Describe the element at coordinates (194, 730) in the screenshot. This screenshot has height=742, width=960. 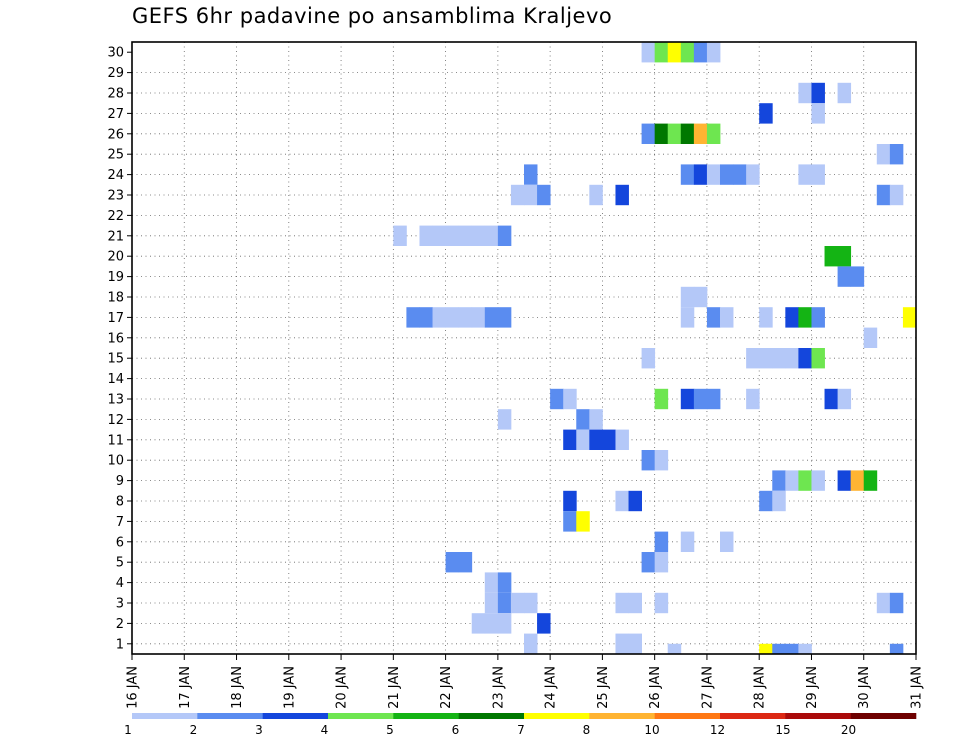
I see `legend-label: 2` at that location.